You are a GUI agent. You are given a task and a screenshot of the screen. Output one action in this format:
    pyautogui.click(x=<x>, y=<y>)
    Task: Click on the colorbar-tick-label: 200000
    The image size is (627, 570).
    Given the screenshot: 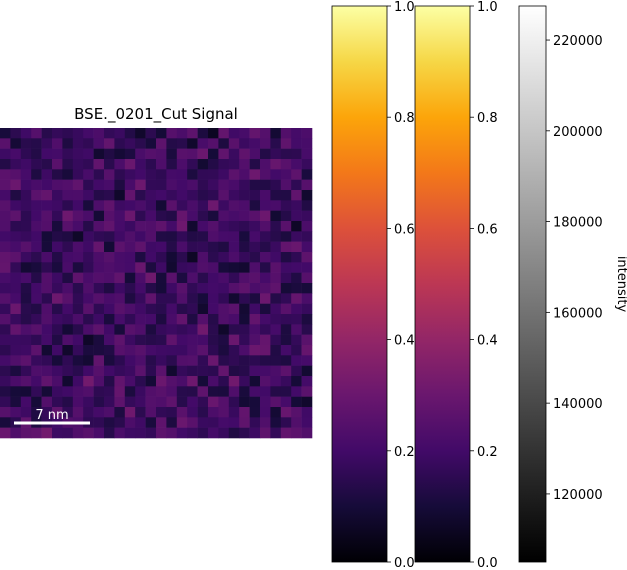 What is the action you would take?
    pyautogui.click(x=578, y=132)
    